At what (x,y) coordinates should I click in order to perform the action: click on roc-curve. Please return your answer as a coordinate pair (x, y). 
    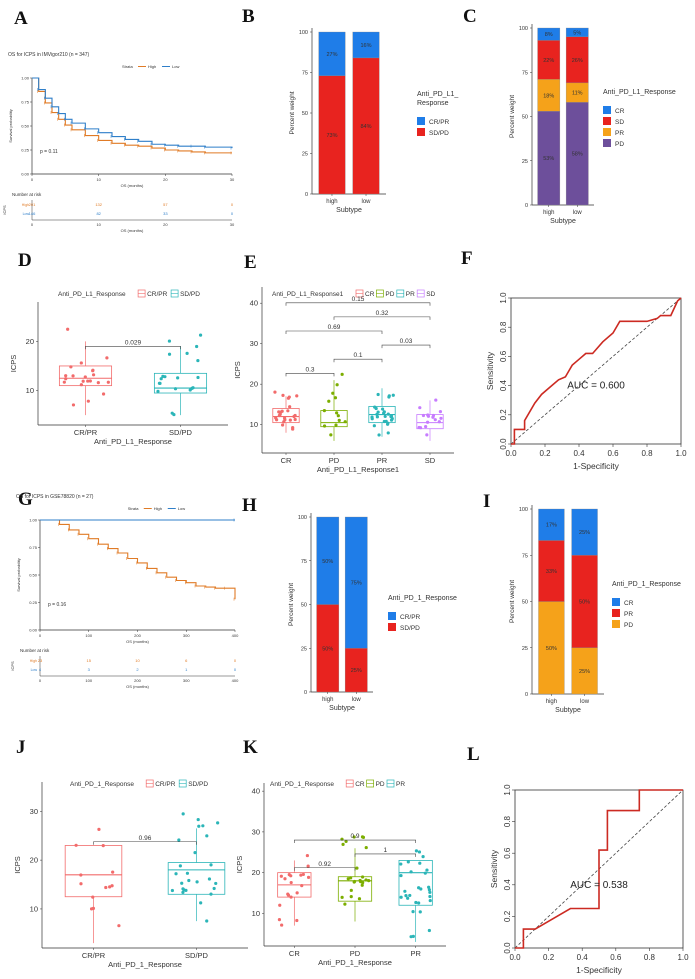
    Looking at the image, I should click on (599, 869).